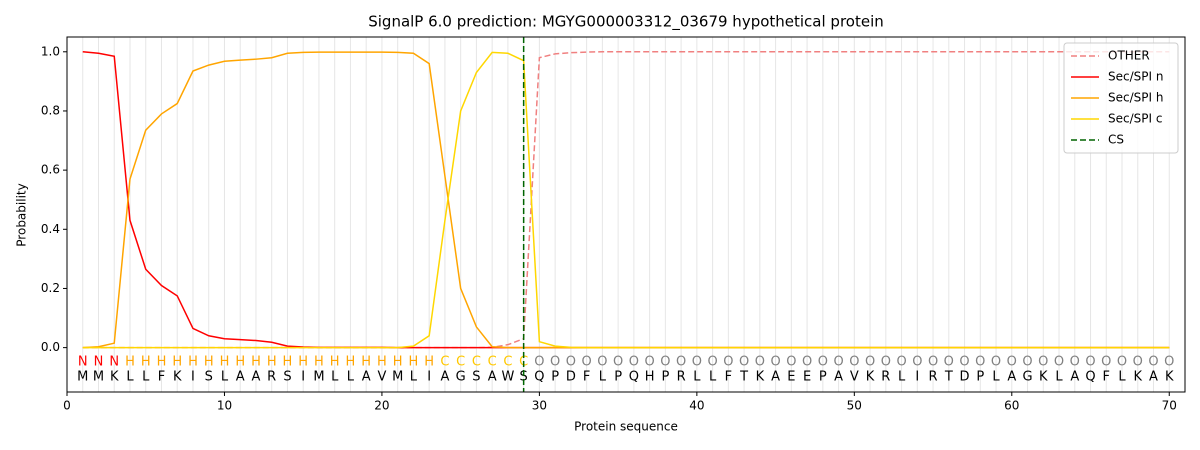 The height and width of the screenshot is (450, 1200). I want to click on legend-label: Sec/SPI h, so click(1135, 98).